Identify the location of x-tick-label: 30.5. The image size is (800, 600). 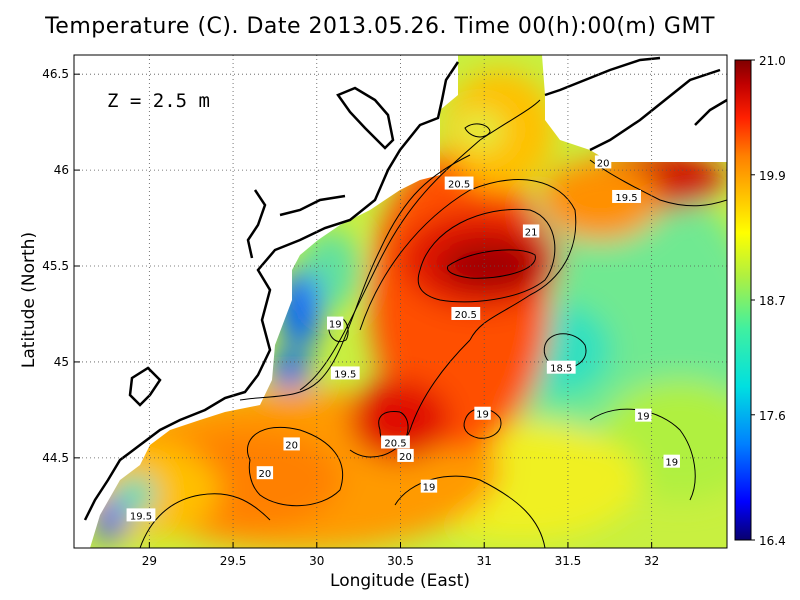
(400, 561).